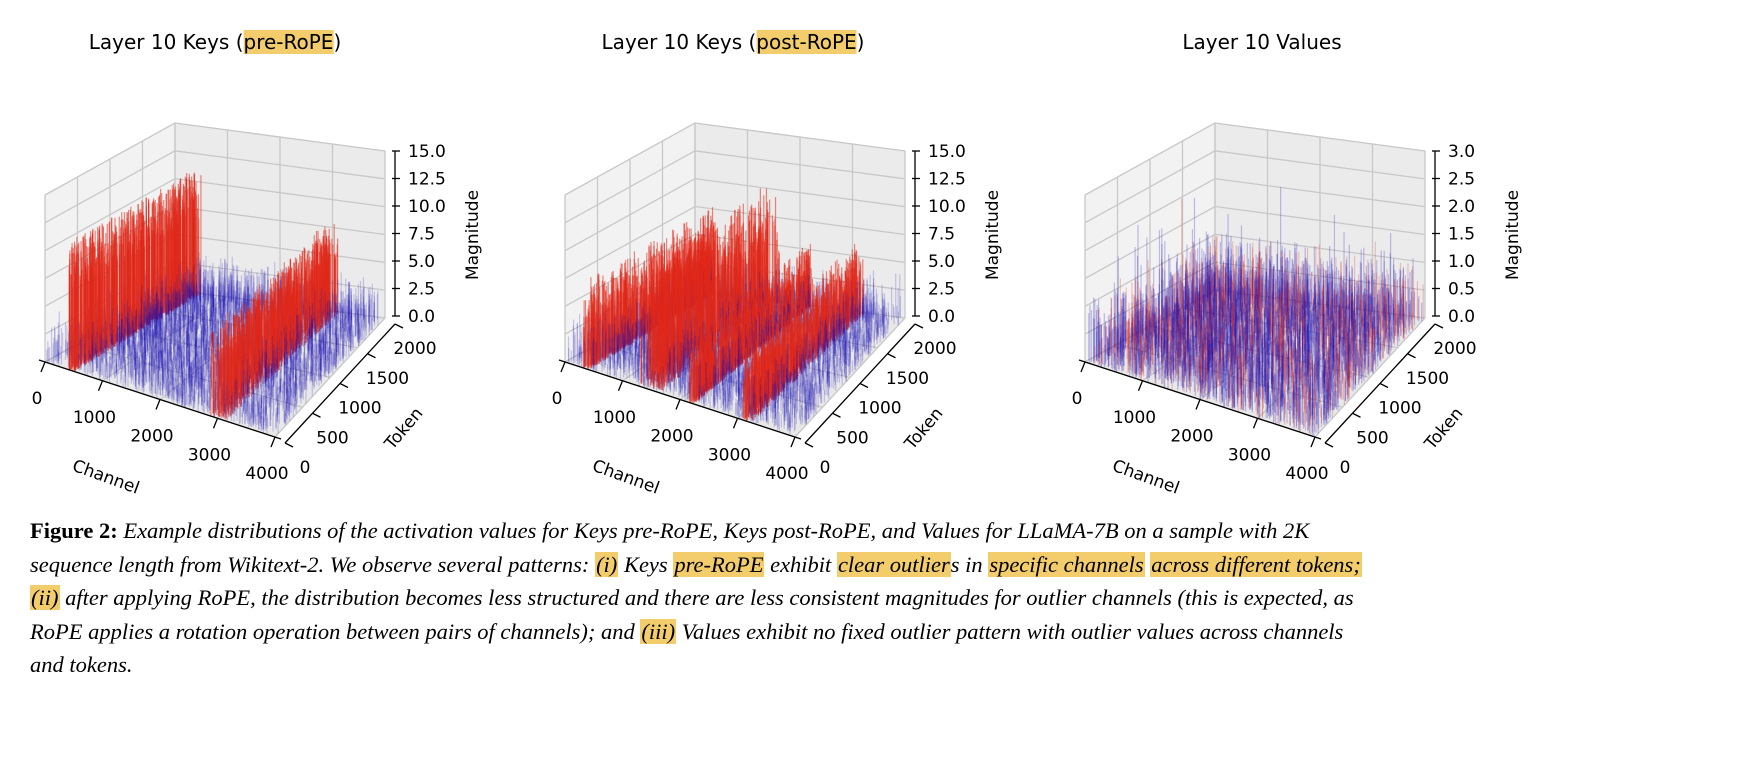 This screenshot has height=764, width=1752. What do you see at coordinates (427, 207) in the screenshot?
I see `z-tick-label: 10.0` at bounding box center [427, 207].